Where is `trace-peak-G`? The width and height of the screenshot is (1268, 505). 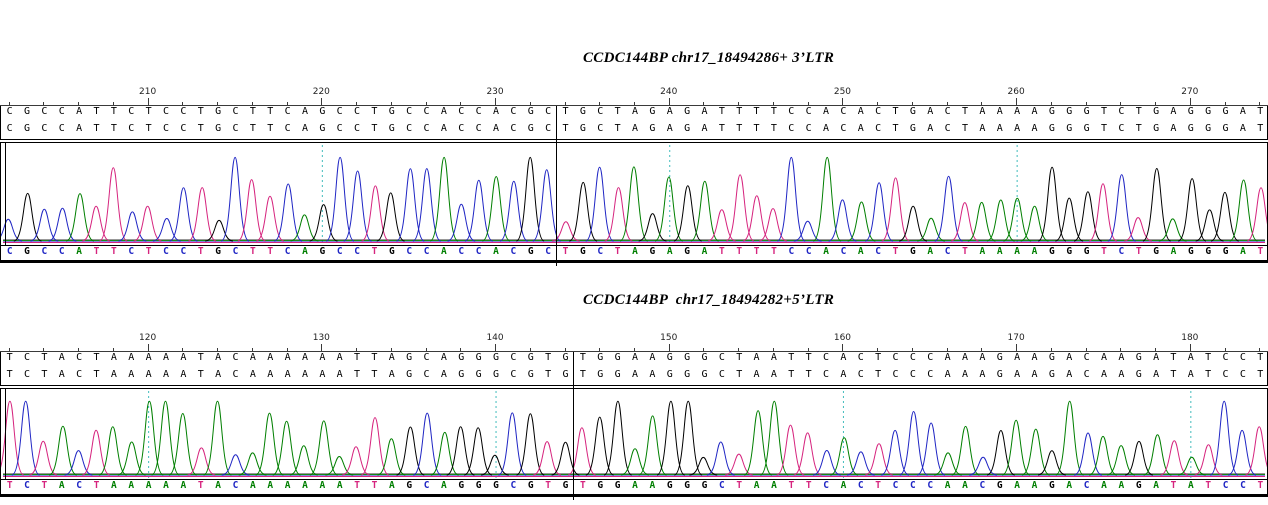
trace-peak-G is located at coordinates (1069, 219).